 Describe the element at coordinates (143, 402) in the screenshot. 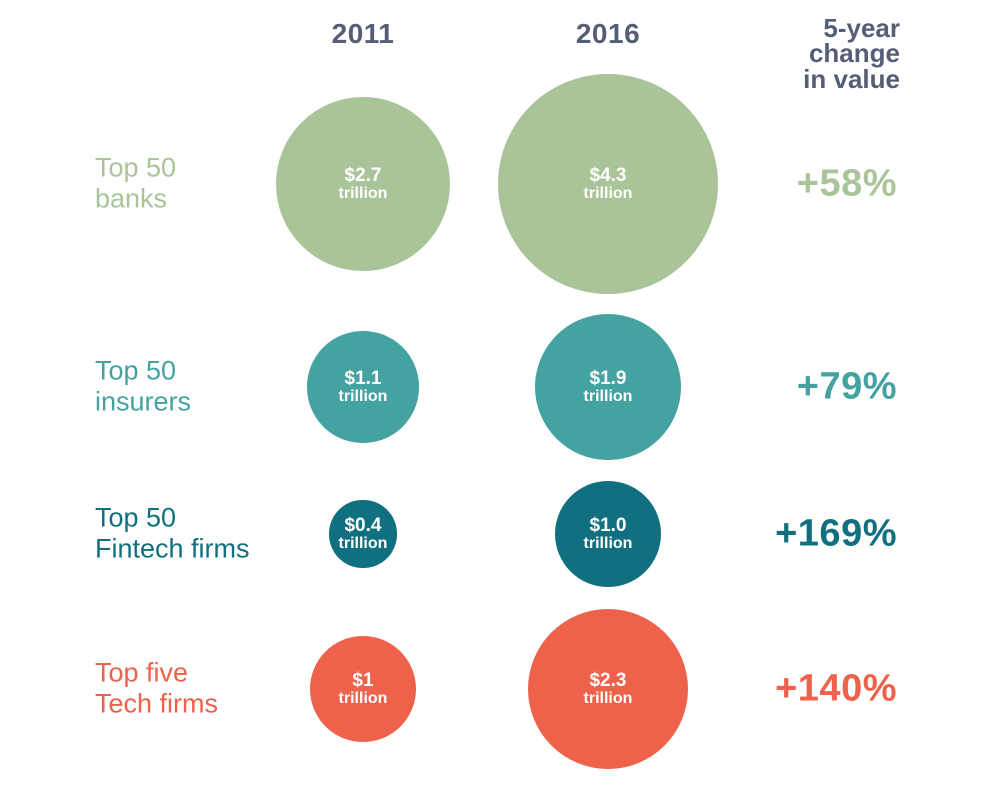

I see `row-label-line: insurers` at that location.